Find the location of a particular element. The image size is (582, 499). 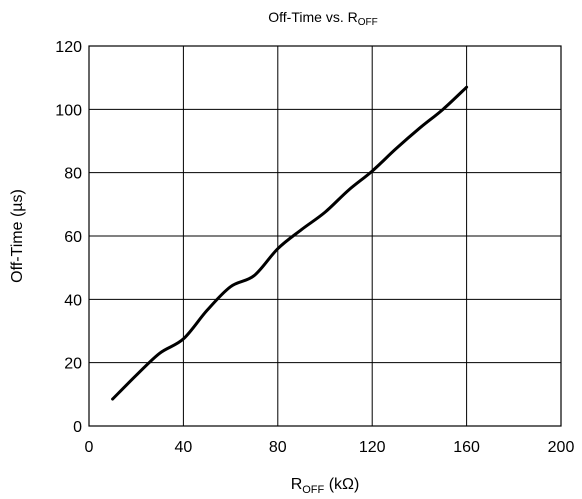

chart-title-main: Off-Time vs. R is located at coordinates (312, 17).